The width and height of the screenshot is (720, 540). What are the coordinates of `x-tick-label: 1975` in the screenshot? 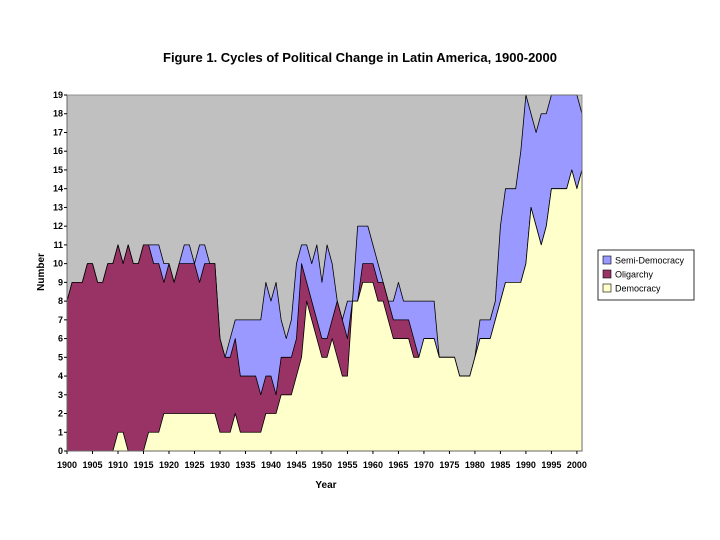 It's located at (449, 465).